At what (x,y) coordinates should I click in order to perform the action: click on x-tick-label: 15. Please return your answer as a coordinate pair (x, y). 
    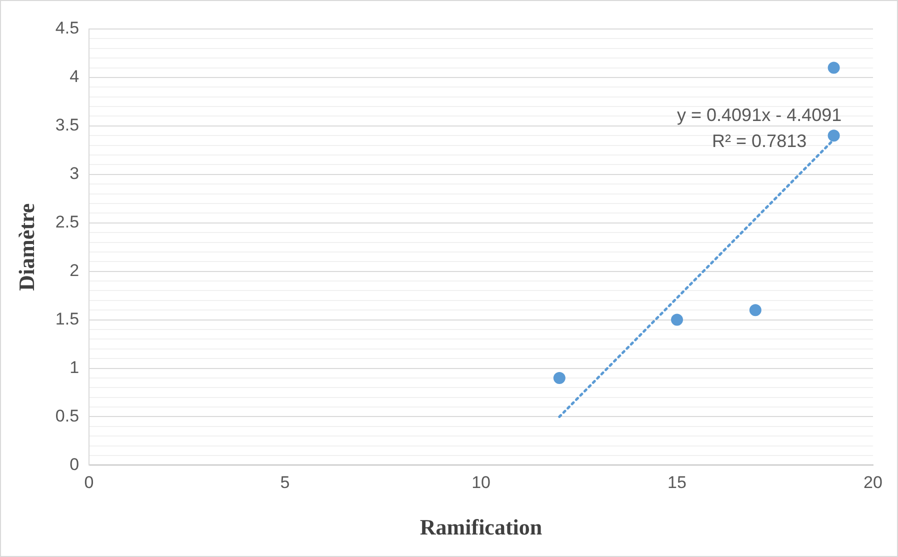
    Looking at the image, I should click on (677, 482).